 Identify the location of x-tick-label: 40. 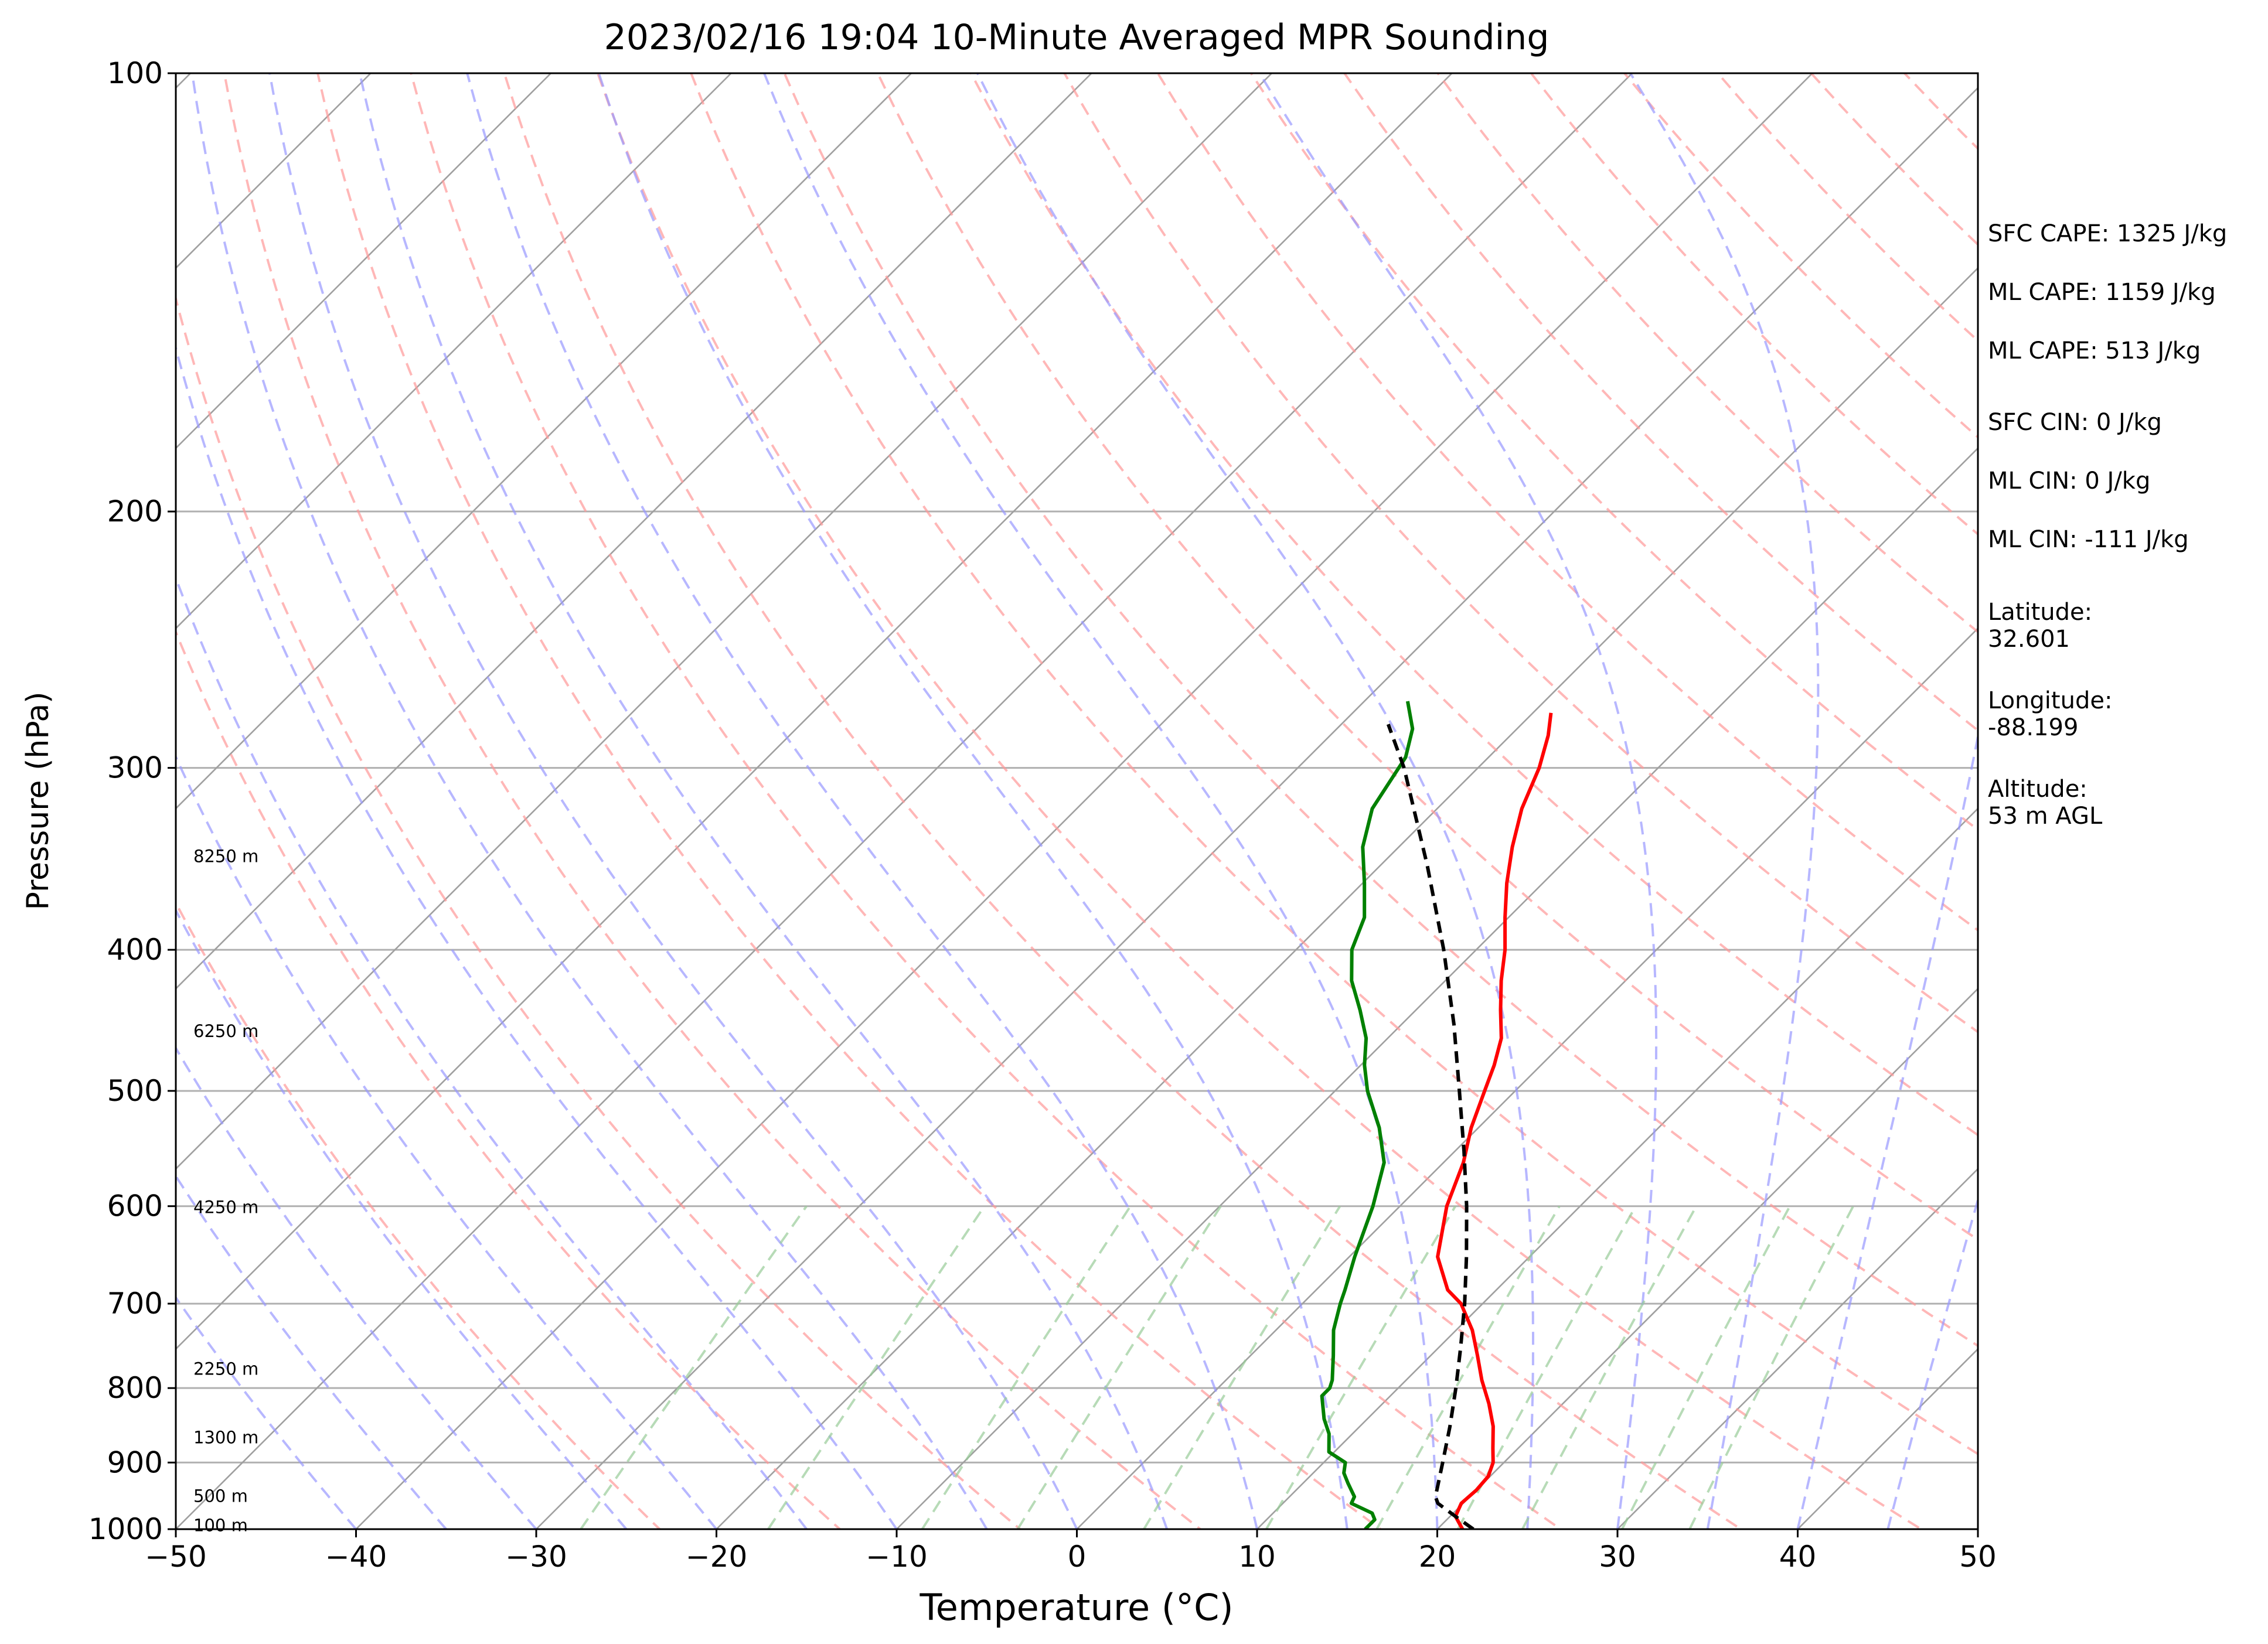
(1798, 1557).